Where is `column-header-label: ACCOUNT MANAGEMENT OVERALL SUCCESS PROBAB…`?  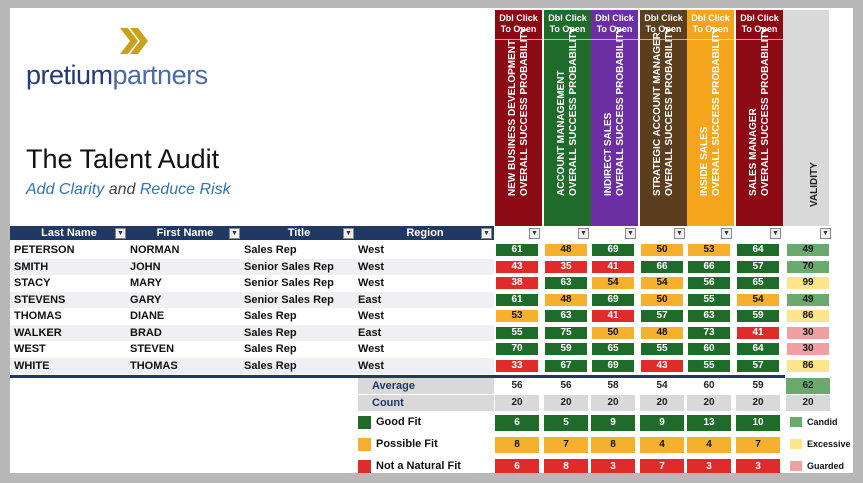
column-header-label: ACCOUNT MANAGEMENT OVERALL SUCCESS PROBAB… is located at coordinates (567, 111).